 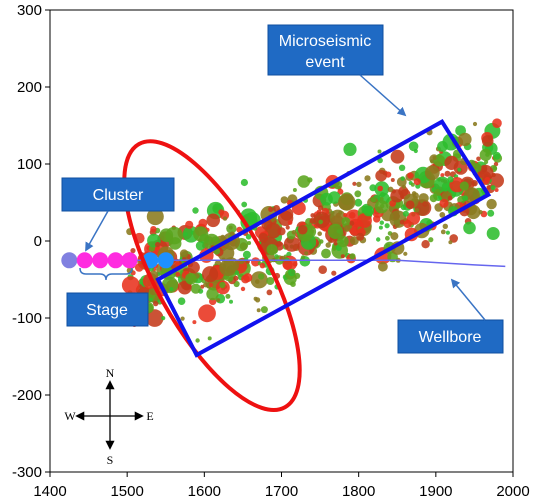 What do you see at coordinates (29, 87) in the screenshot?
I see `y-tick-label: 200` at bounding box center [29, 87].